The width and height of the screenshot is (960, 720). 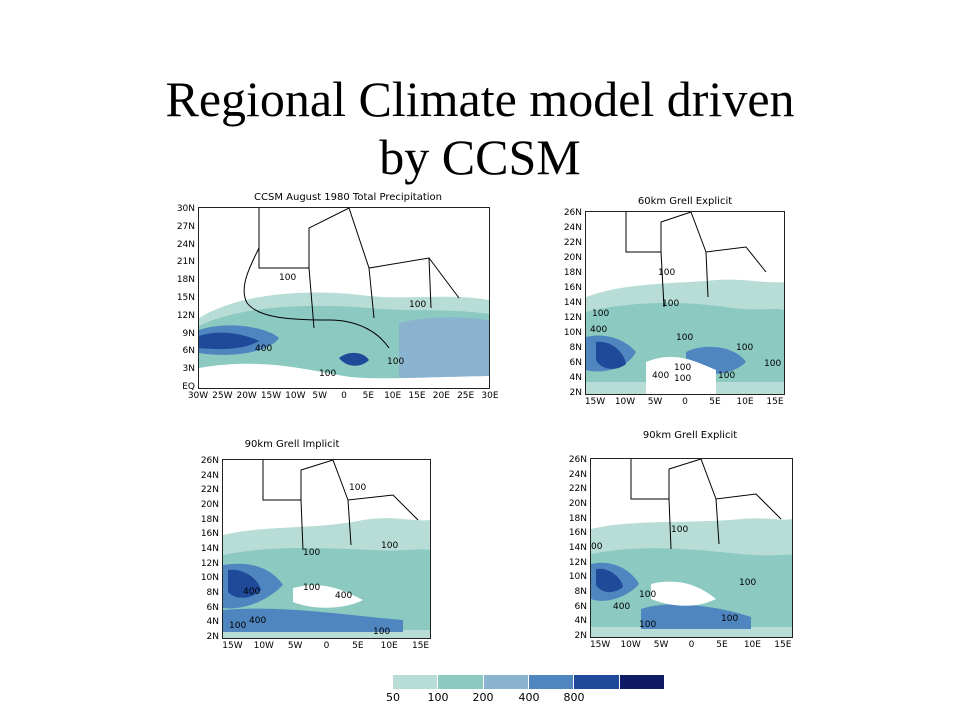 I want to click on map-panel-90km-implicit: 100 100 100 100 400 400 400 100 100, so click(x=326, y=549).